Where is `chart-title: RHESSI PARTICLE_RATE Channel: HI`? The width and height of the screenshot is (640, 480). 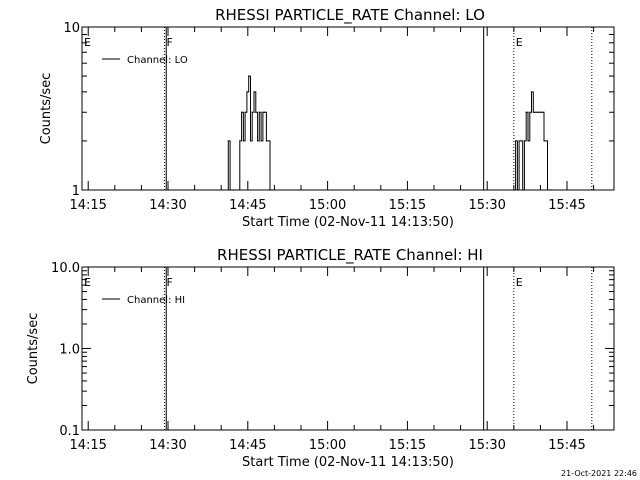
chart-title: RHESSI PARTICLE_RATE Channel: HI is located at coordinates (350, 255).